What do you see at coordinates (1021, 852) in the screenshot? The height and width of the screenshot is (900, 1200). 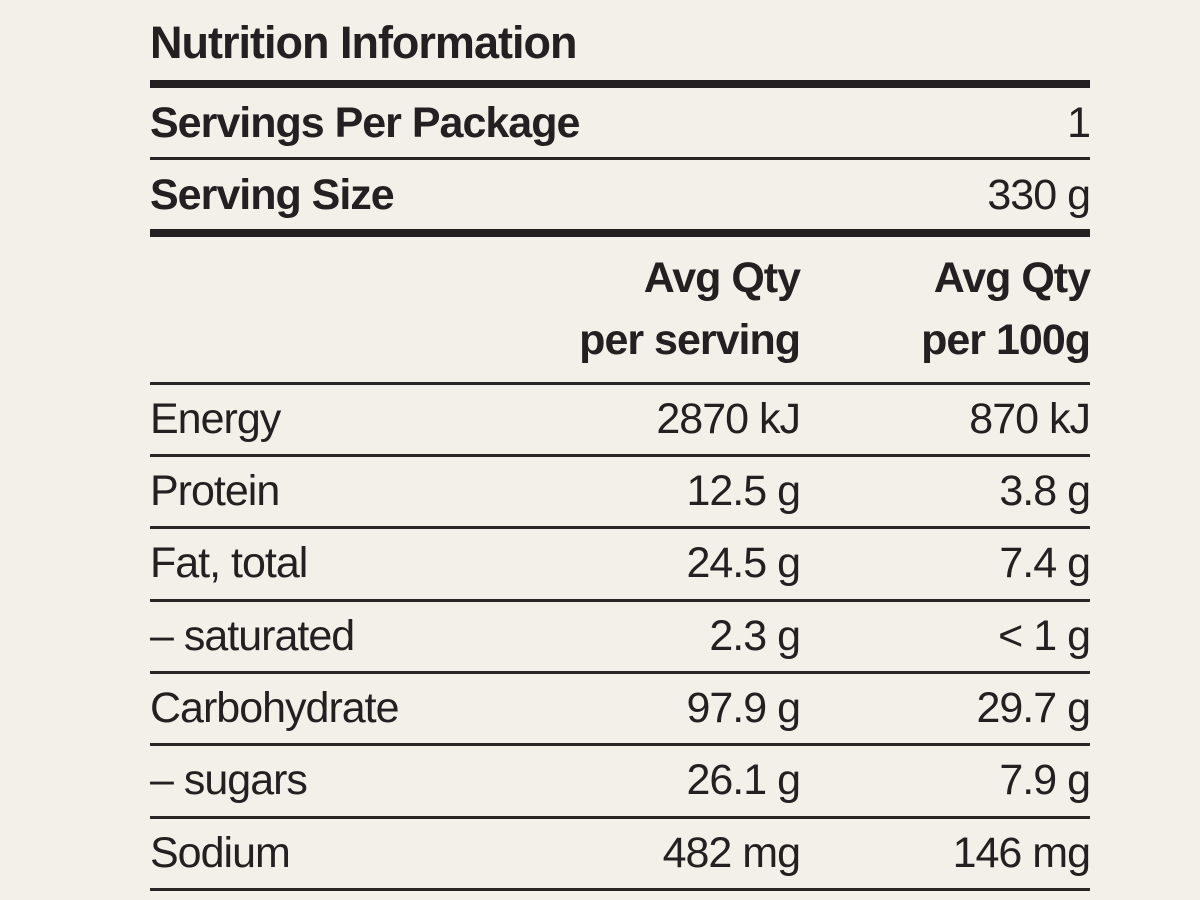 I see `value-per-100g: 146 mg` at bounding box center [1021, 852].